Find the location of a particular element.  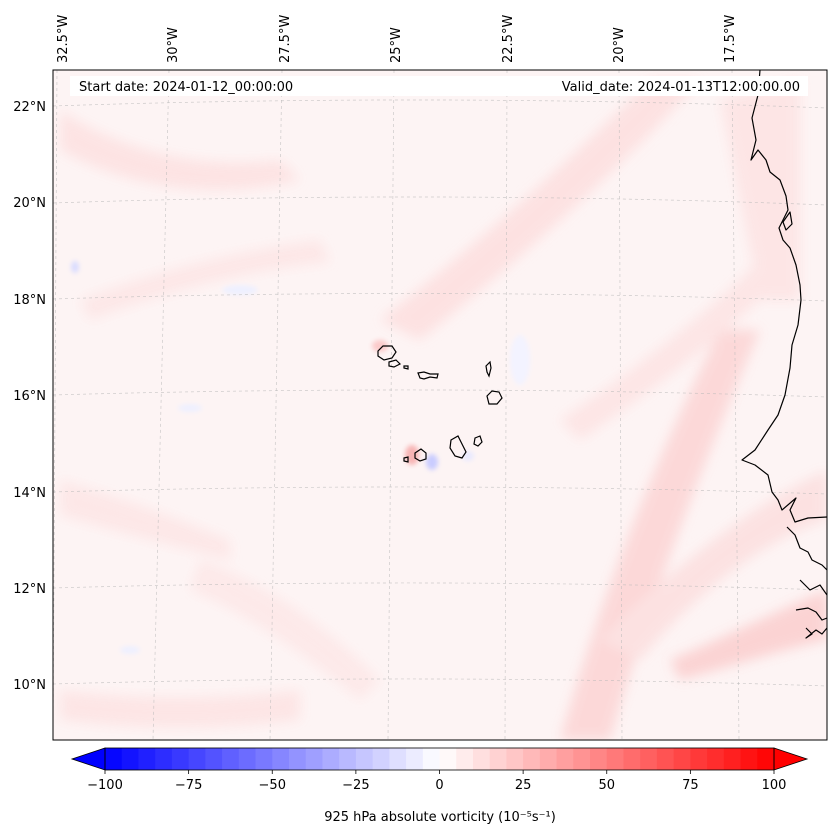

colorbar-extend-high is located at coordinates (791, 759).